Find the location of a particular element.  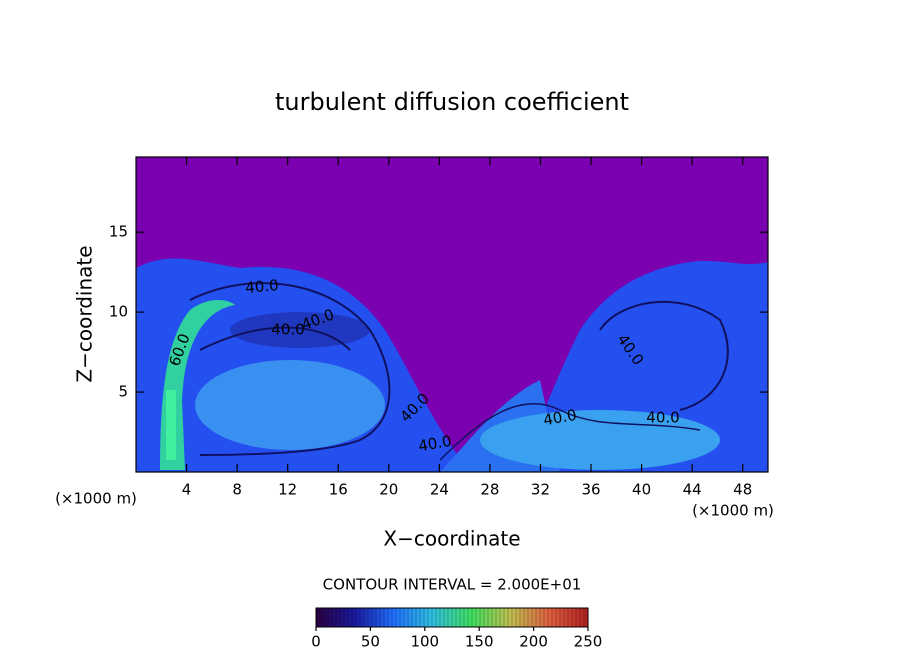

colorbar-tick-label: 50 is located at coordinates (370, 642).